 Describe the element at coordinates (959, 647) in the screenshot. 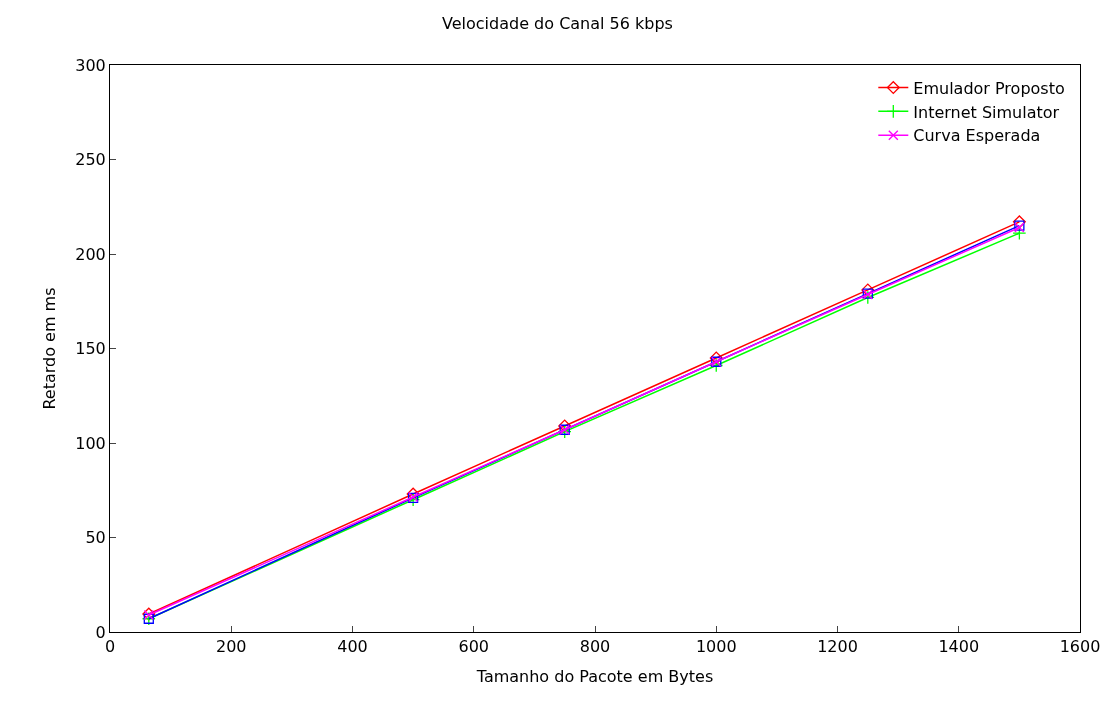

I see `x-tick-label: 1400` at that location.